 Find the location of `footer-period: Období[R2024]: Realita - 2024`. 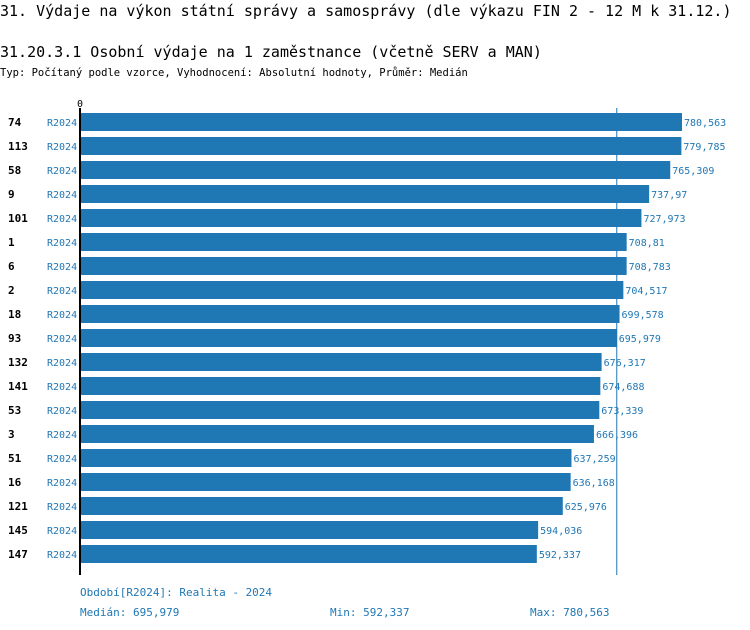

footer-period: Období[R2024]: Realita - 2024 is located at coordinates (176, 592).